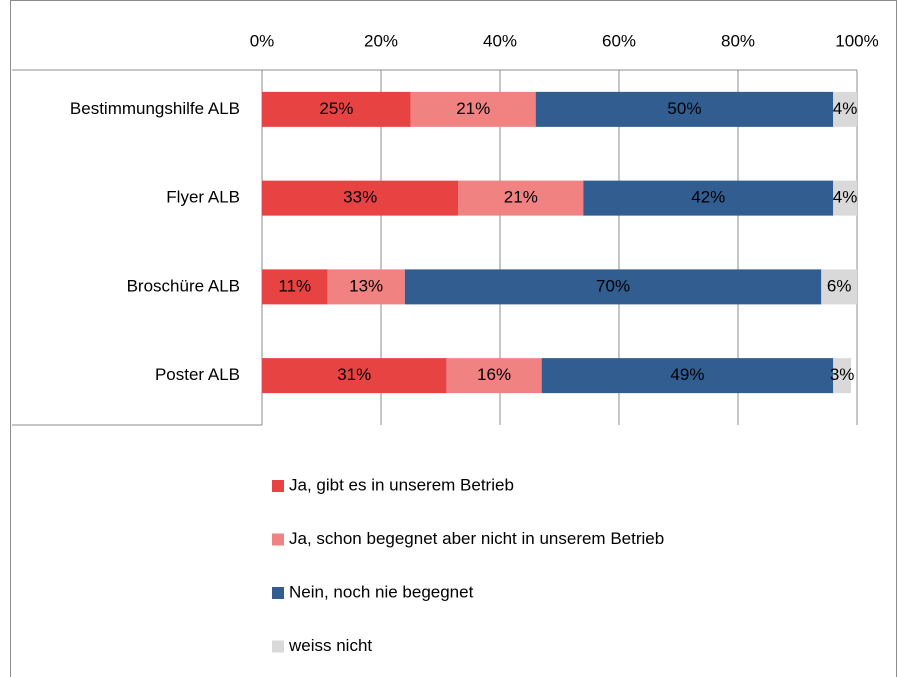 The height and width of the screenshot is (677, 898). I want to click on y-tick-label: Poster ALB, so click(197, 374).